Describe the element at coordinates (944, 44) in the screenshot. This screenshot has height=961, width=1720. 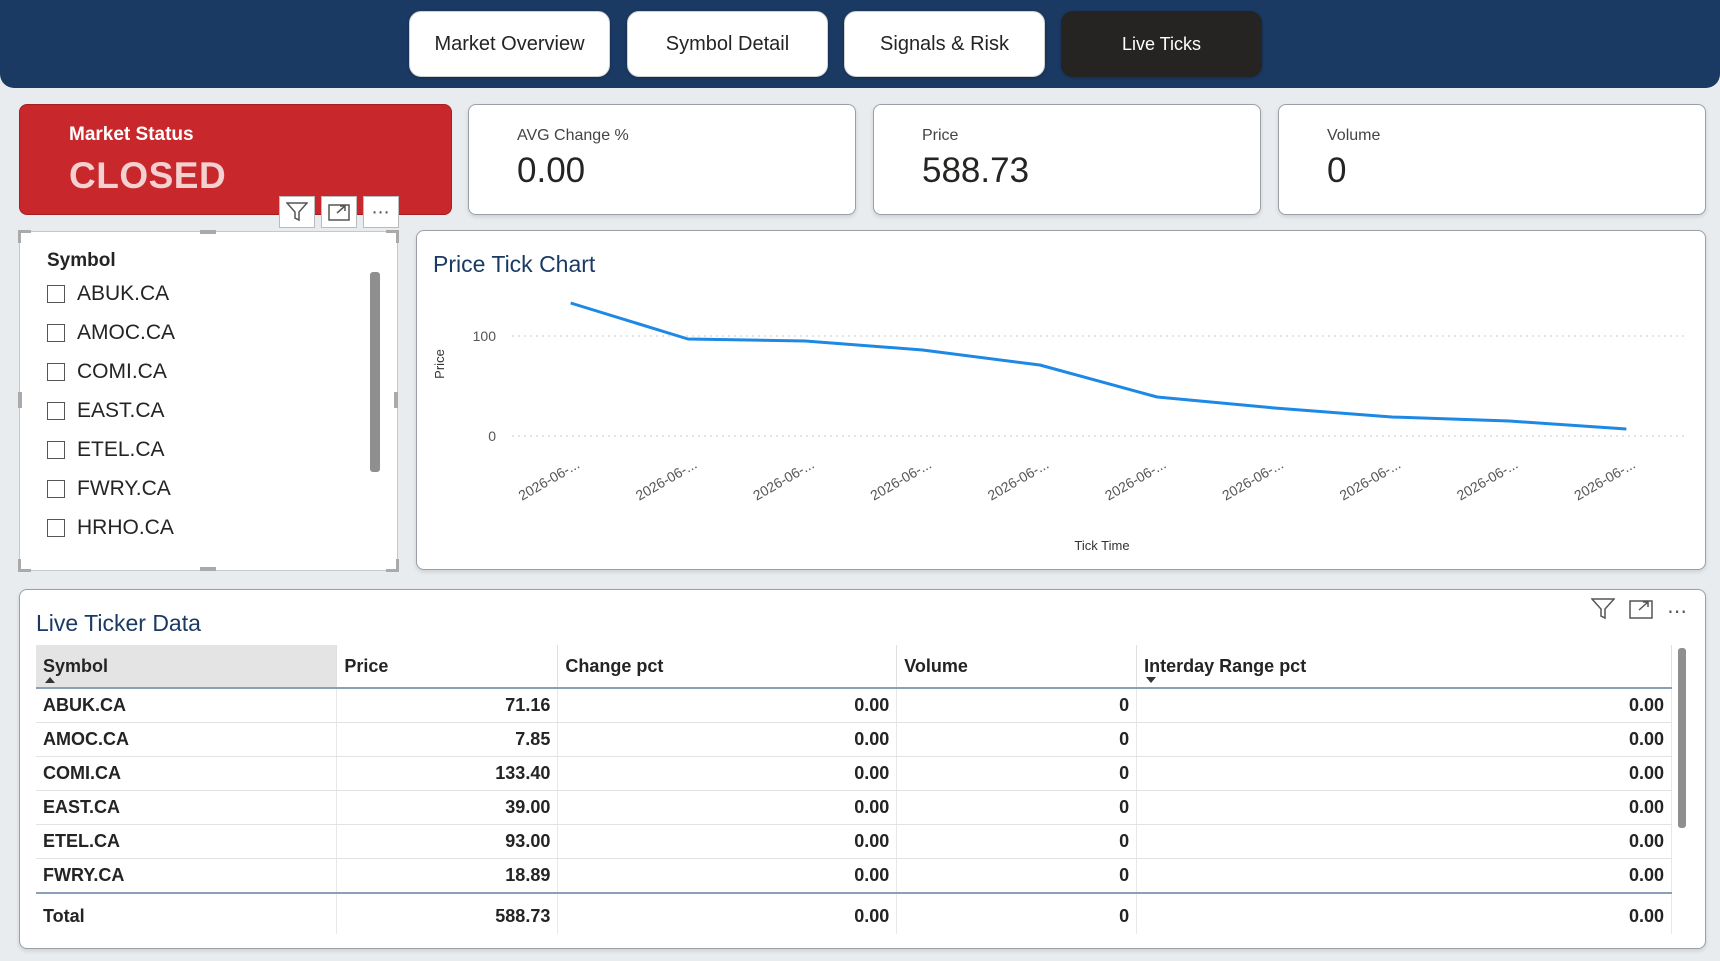
I see `tab-signals-risk: Signals & Risk` at that location.